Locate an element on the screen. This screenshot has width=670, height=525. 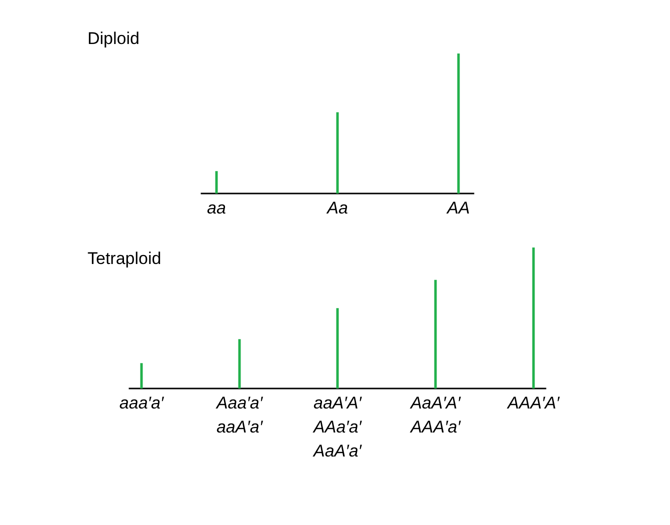
x-tick-label: Aaa′a′ aaA′a′ is located at coordinates (239, 415).